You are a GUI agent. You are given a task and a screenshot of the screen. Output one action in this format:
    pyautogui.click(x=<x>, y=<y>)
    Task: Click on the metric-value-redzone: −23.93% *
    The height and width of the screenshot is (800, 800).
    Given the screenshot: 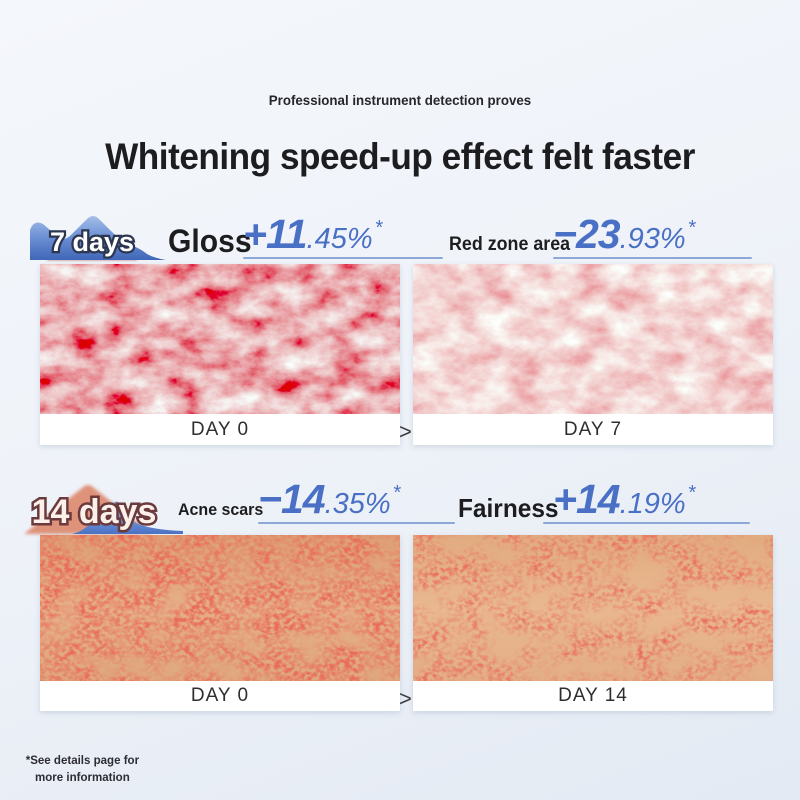 What is the action you would take?
    pyautogui.click(x=624, y=234)
    